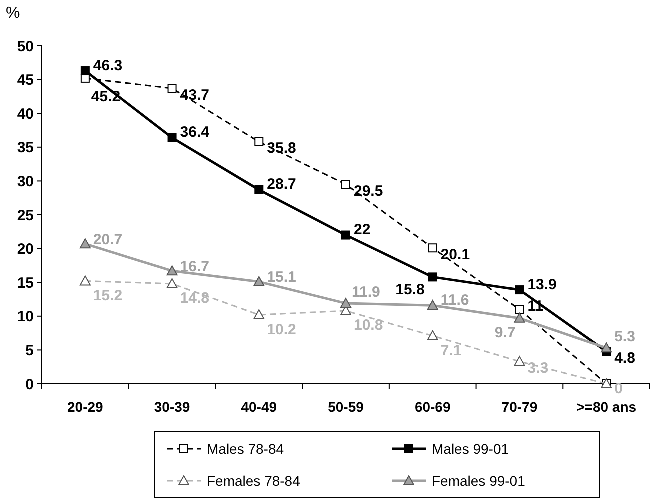 This screenshot has width=661, height=502. Describe the element at coordinates (108, 296) in the screenshot. I see `data-label: 15.2` at that location.